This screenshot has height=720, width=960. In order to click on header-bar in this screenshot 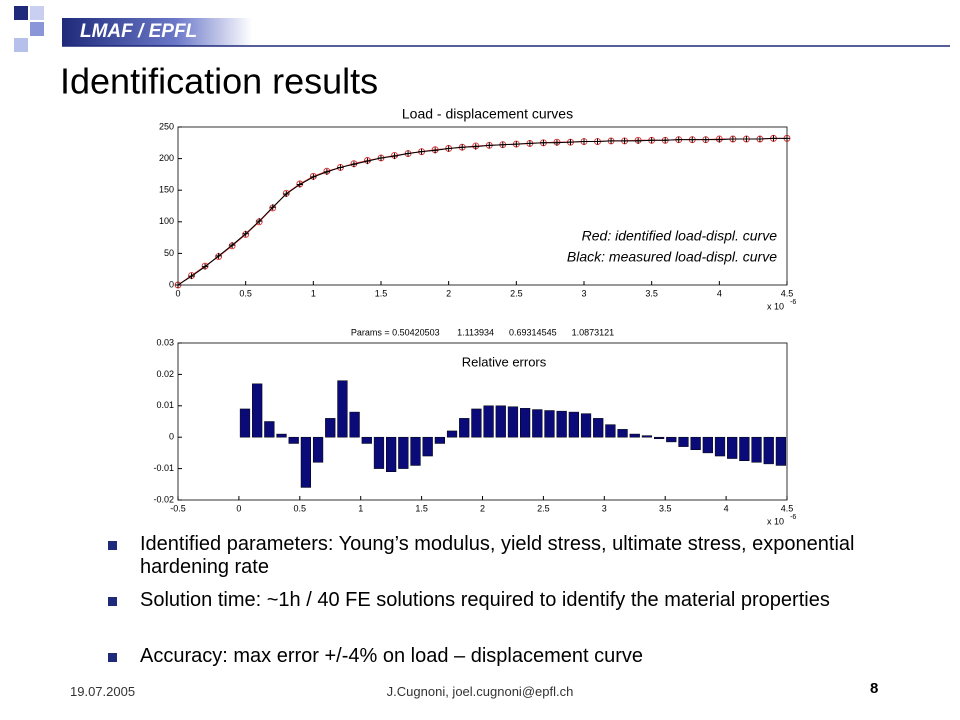, I will do `click(157, 32)`.